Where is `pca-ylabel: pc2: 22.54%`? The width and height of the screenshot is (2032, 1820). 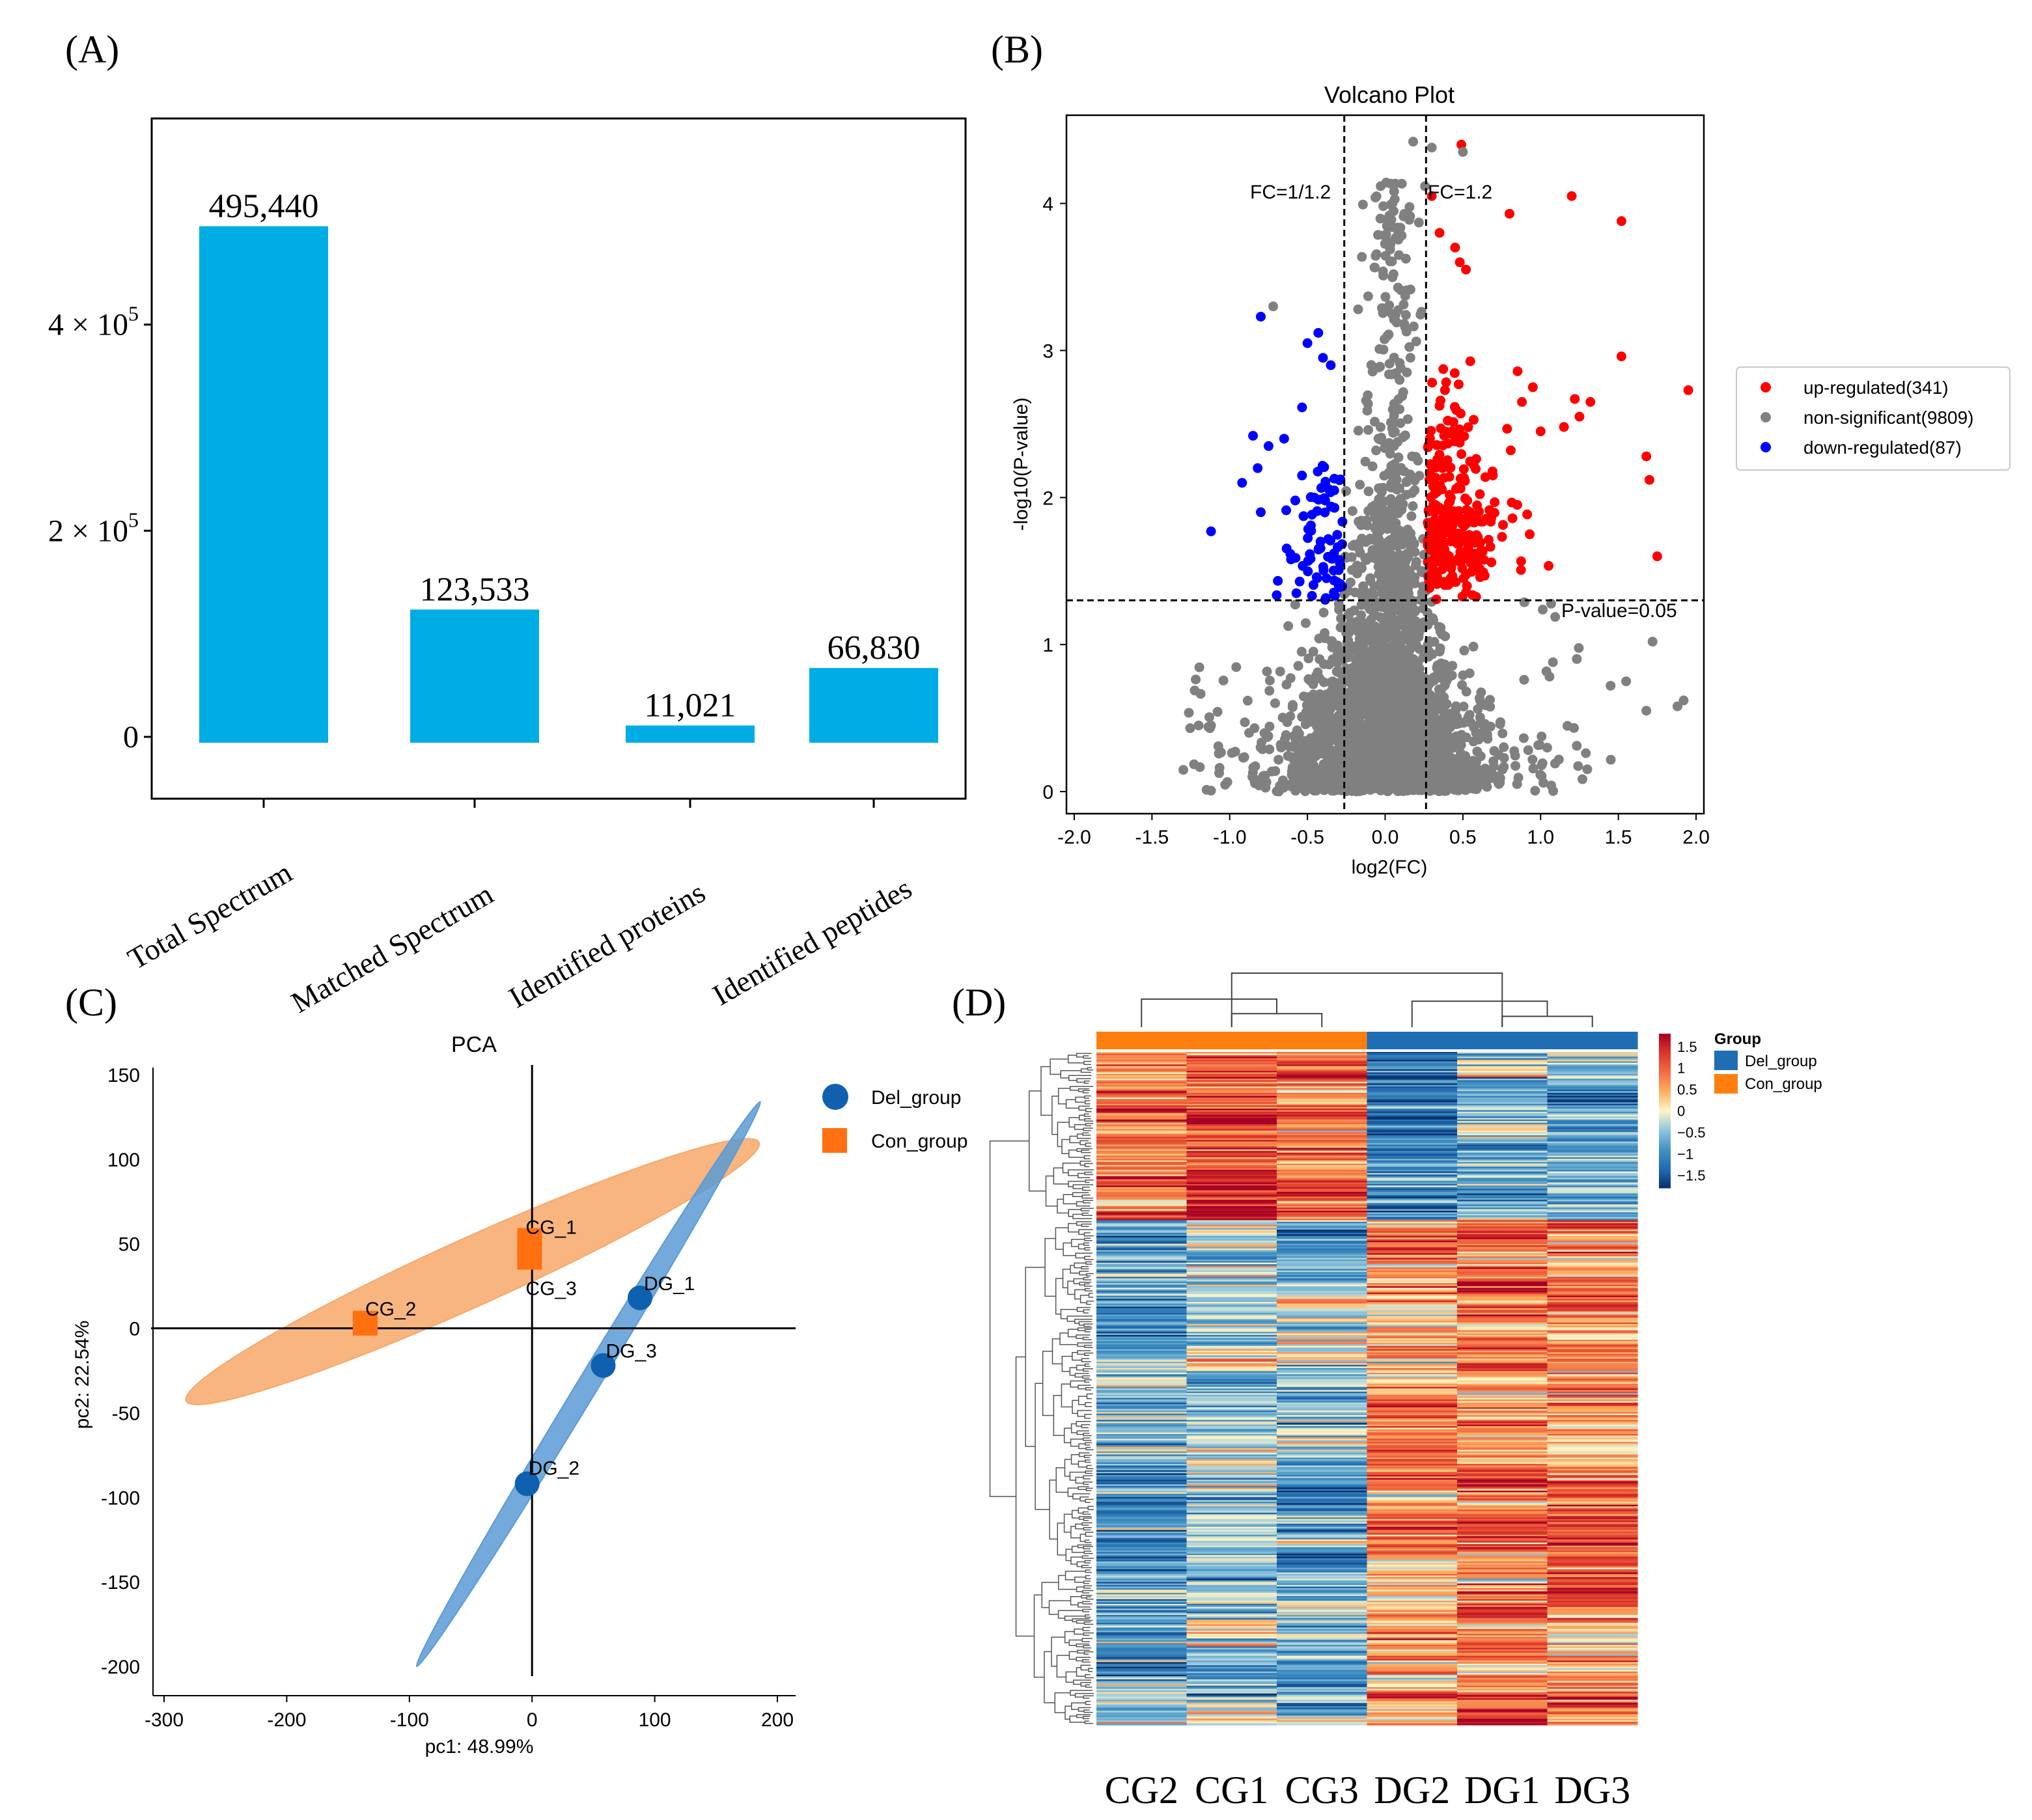
pca-ylabel: pc2: 22.54% is located at coordinates (82, 1375).